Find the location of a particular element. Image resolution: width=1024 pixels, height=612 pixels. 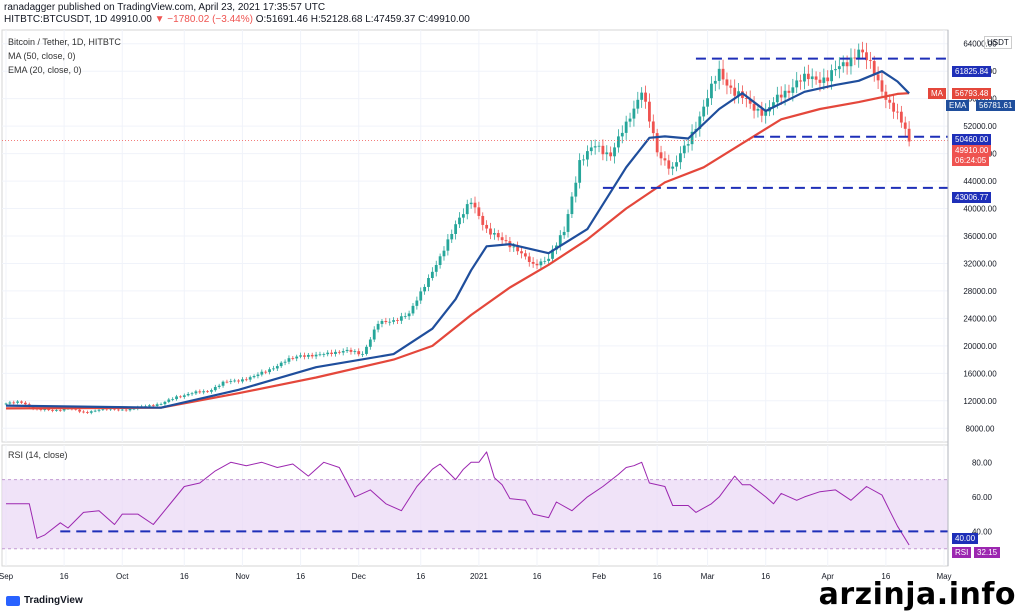

price-tick-label: 36000.00 is located at coordinates (980, 236).